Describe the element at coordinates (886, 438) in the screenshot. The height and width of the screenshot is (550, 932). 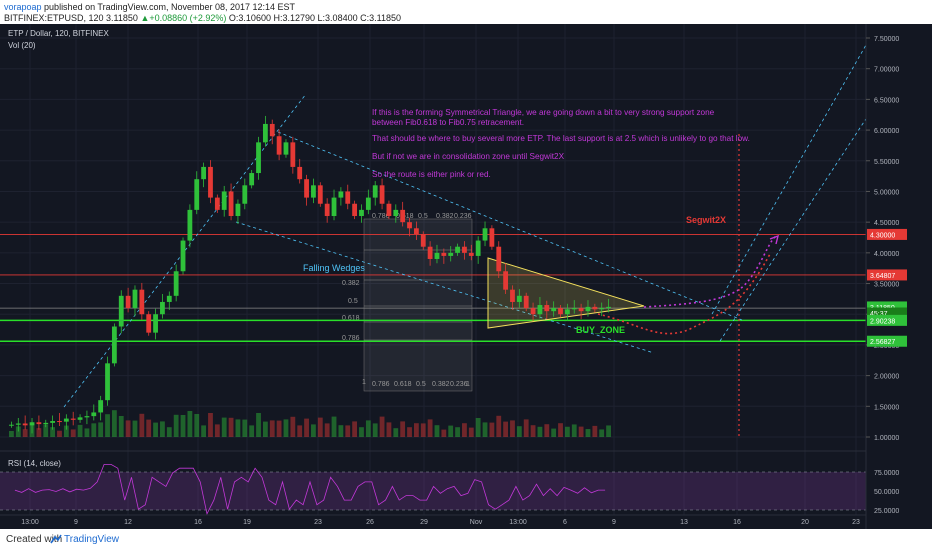
I see `price-axis-tick-label: 1.00000` at that location.